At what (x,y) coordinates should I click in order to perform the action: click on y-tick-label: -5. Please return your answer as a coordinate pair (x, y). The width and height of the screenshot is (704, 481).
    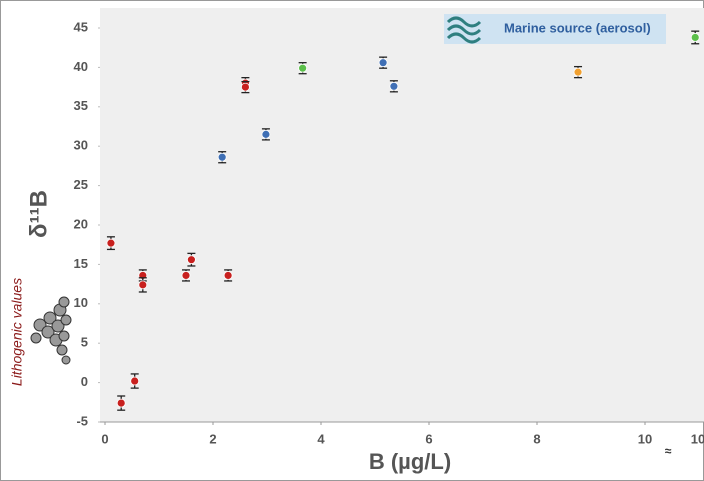
    Looking at the image, I should click on (82, 420).